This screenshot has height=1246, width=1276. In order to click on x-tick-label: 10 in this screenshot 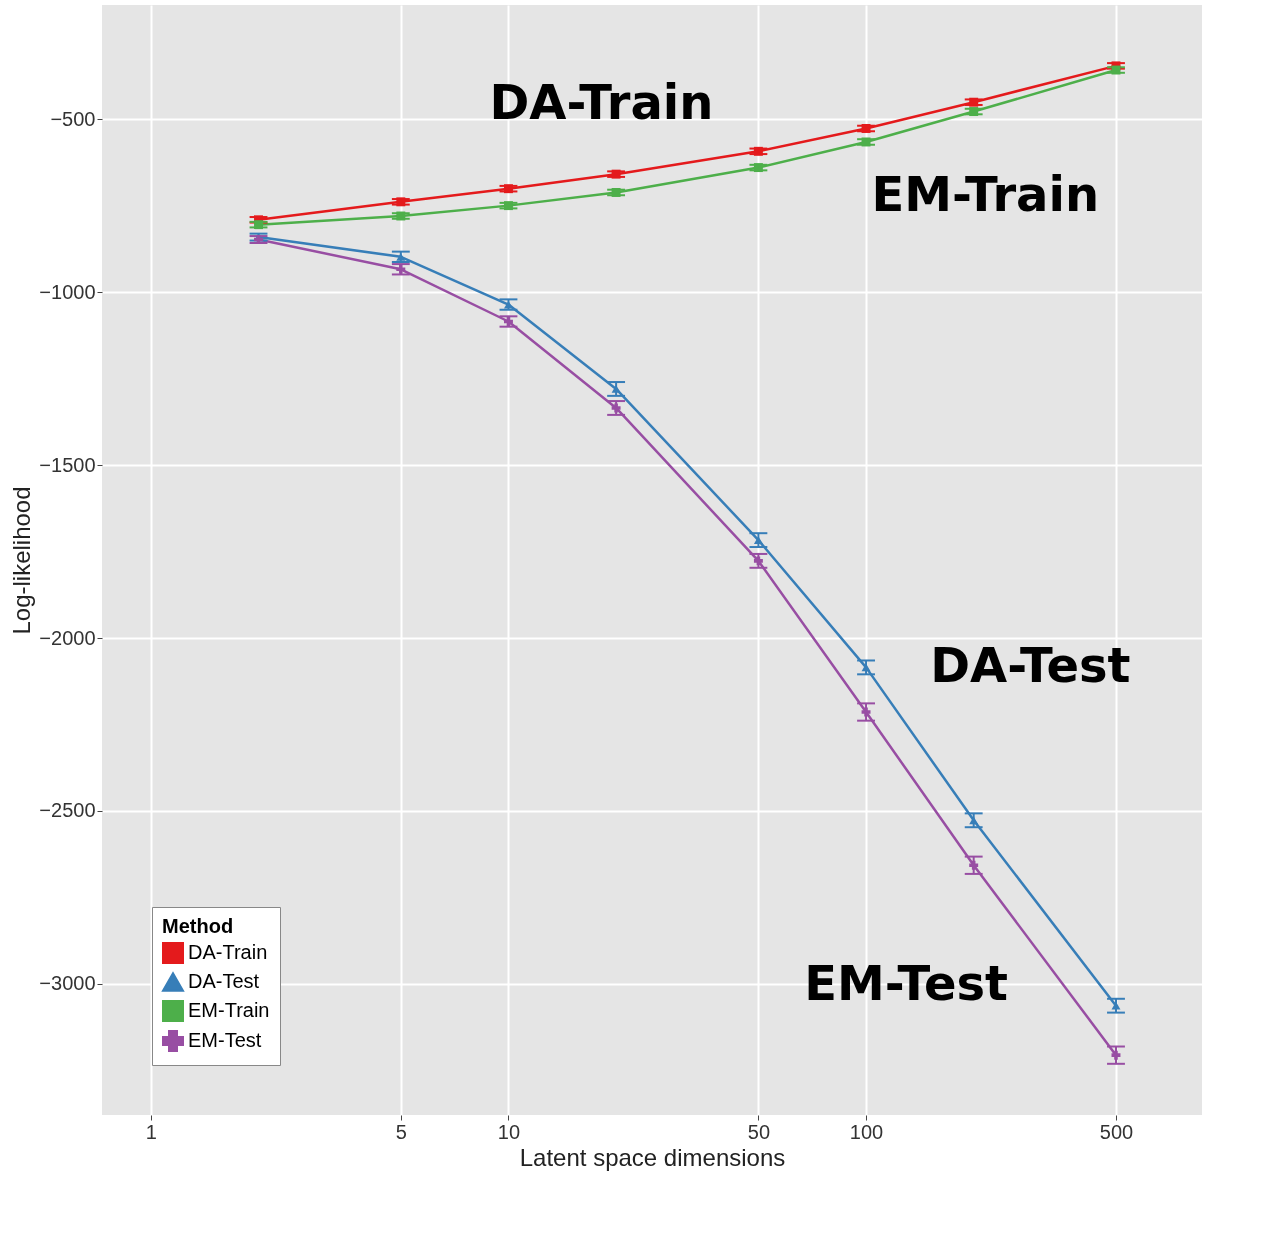, I will do `click(509, 1131)`.